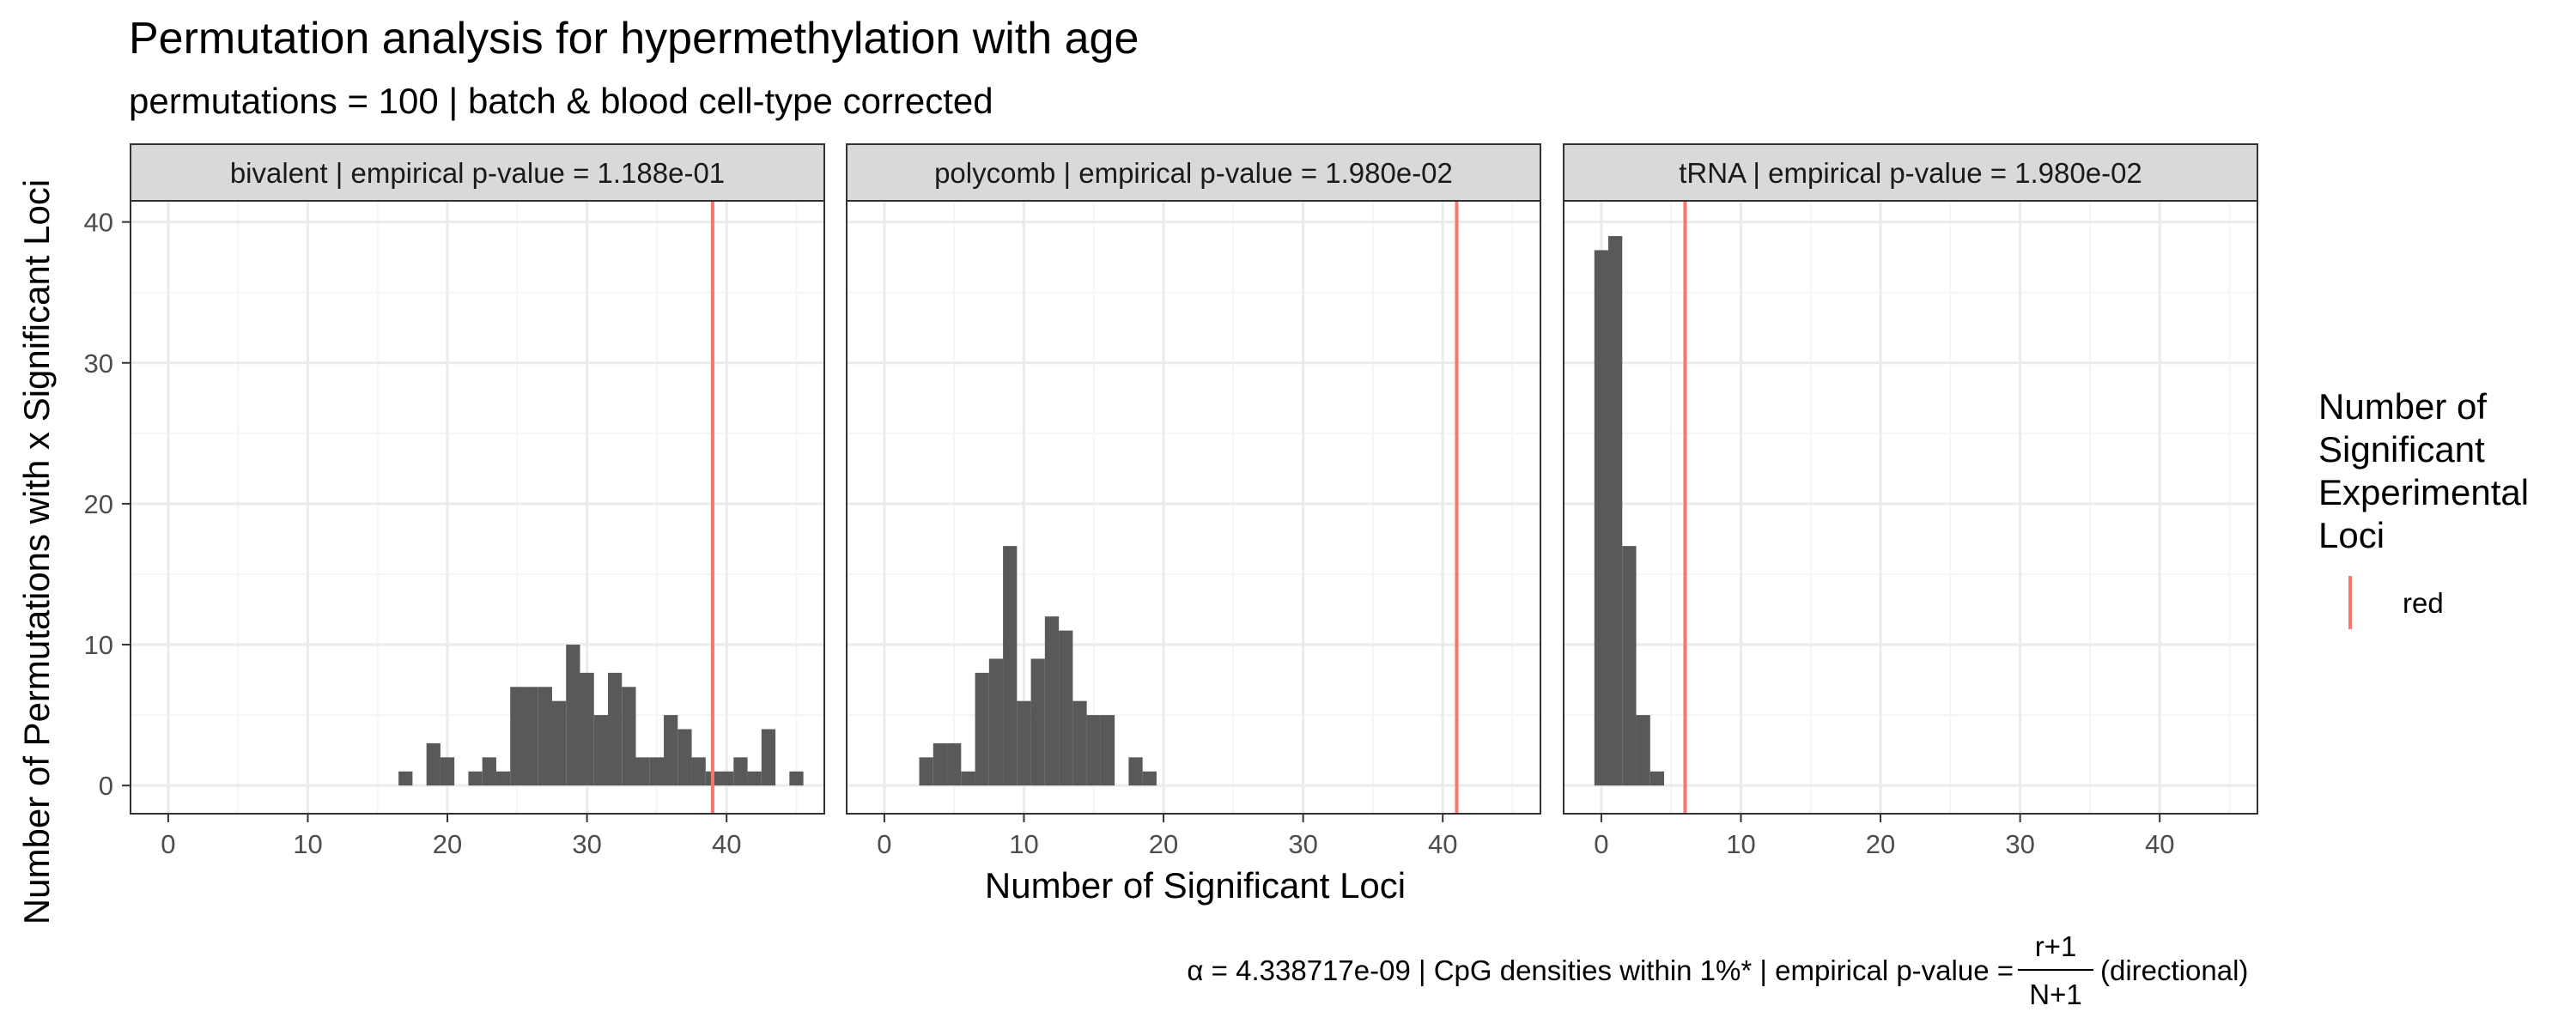  Describe the element at coordinates (2056, 946) in the screenshot. I see `caption-numerator: r+1` at that location.